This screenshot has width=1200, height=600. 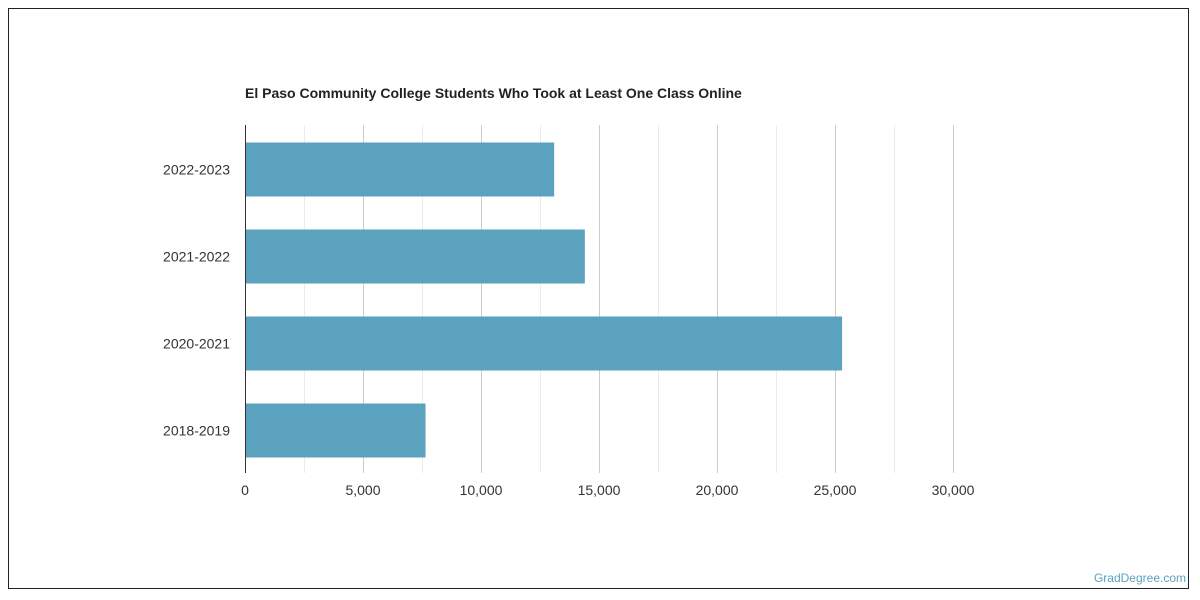 I want to click on x-tick-label: 30,000, so click(x=953, y=490).